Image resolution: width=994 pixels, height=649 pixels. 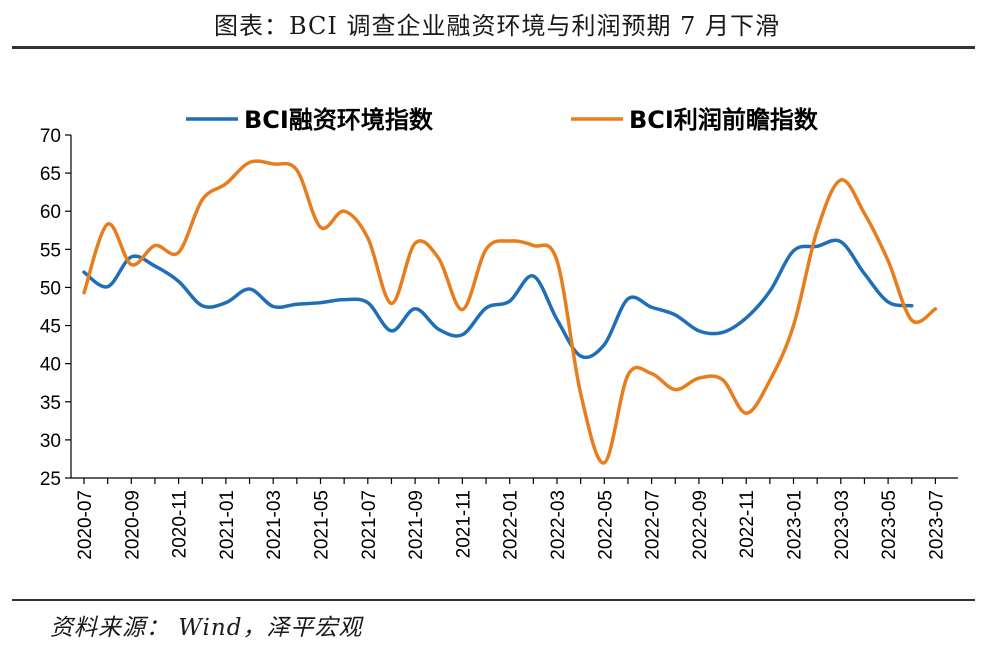 I want to click on x-tick-label: 2020-07, so click(x=85, y=525).